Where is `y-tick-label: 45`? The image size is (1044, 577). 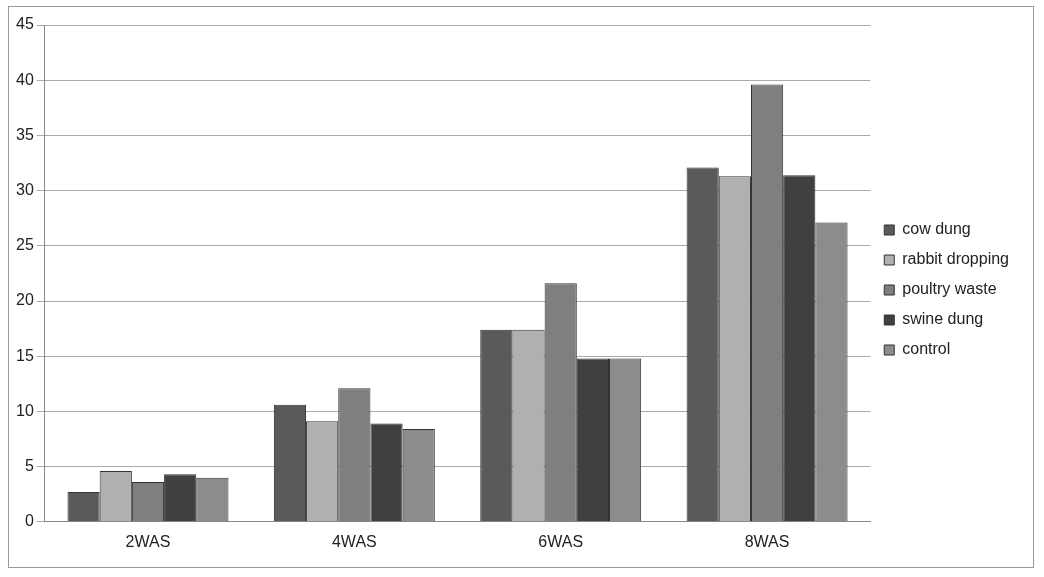 y-tick-label: 45 is located at coordinates (25, 24).